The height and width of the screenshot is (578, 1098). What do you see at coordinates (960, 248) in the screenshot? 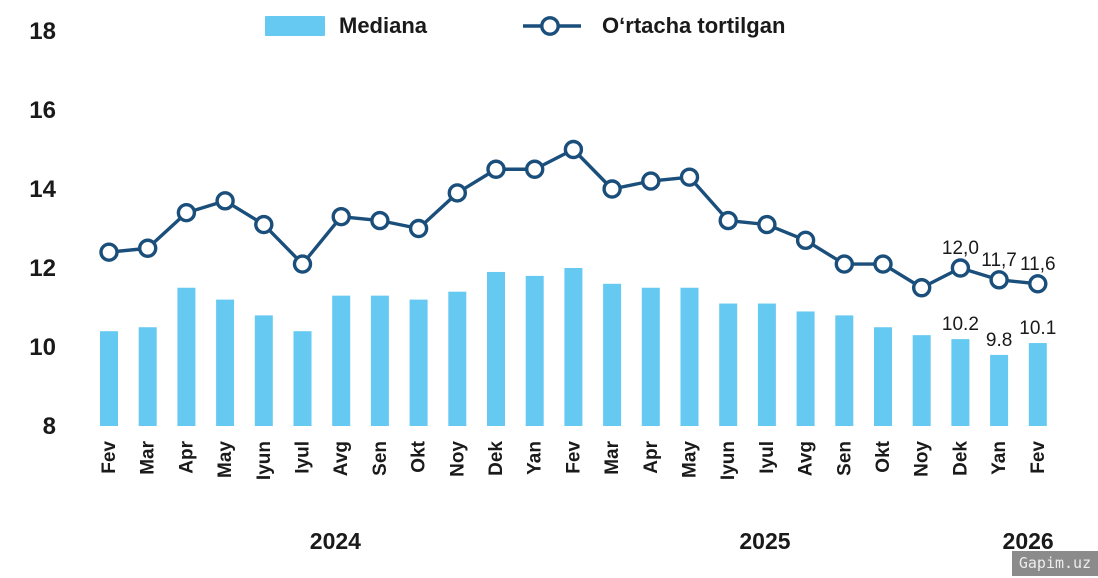
I see `line-point-label: 12,0` at bounding box center [960, 248].